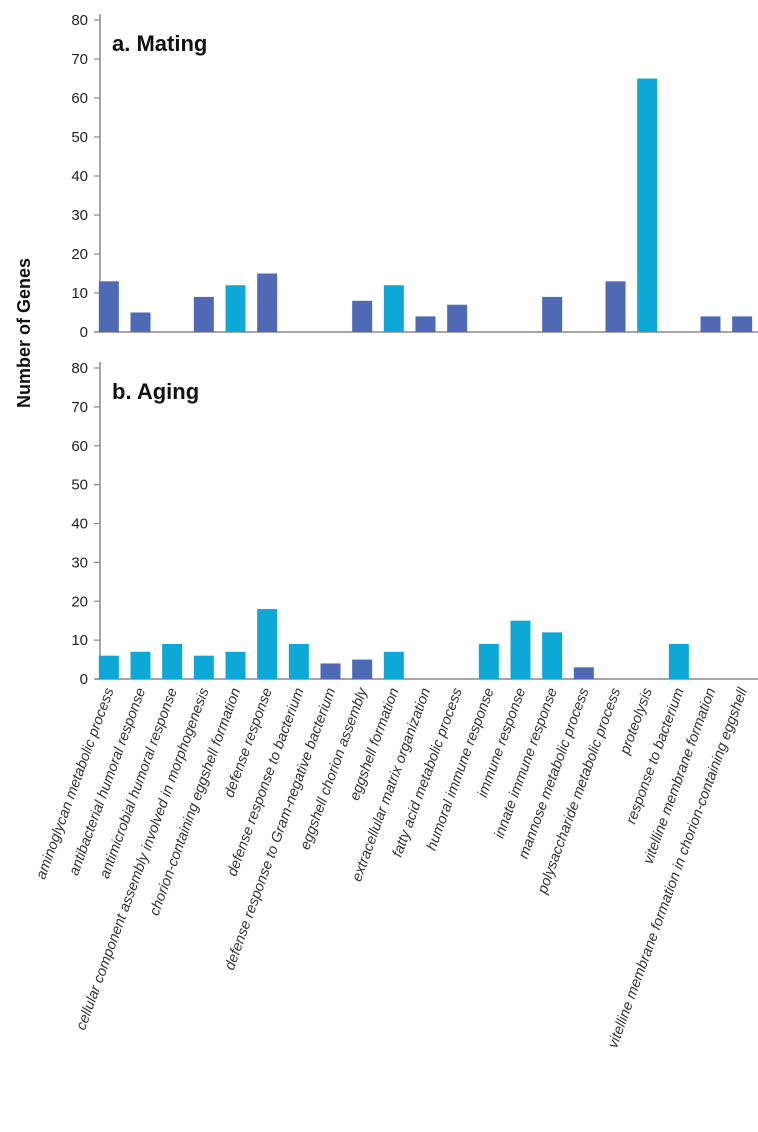 The image size is (758, 1132). I want to click on panel-title: a. Mating, so click(159, 43).